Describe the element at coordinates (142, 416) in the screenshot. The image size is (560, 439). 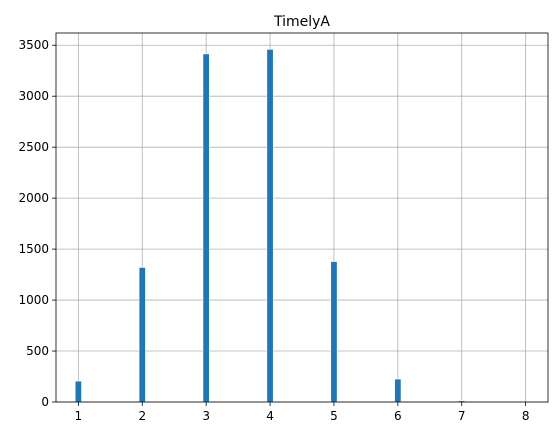
I see `x-tick-label: 2` at that location.